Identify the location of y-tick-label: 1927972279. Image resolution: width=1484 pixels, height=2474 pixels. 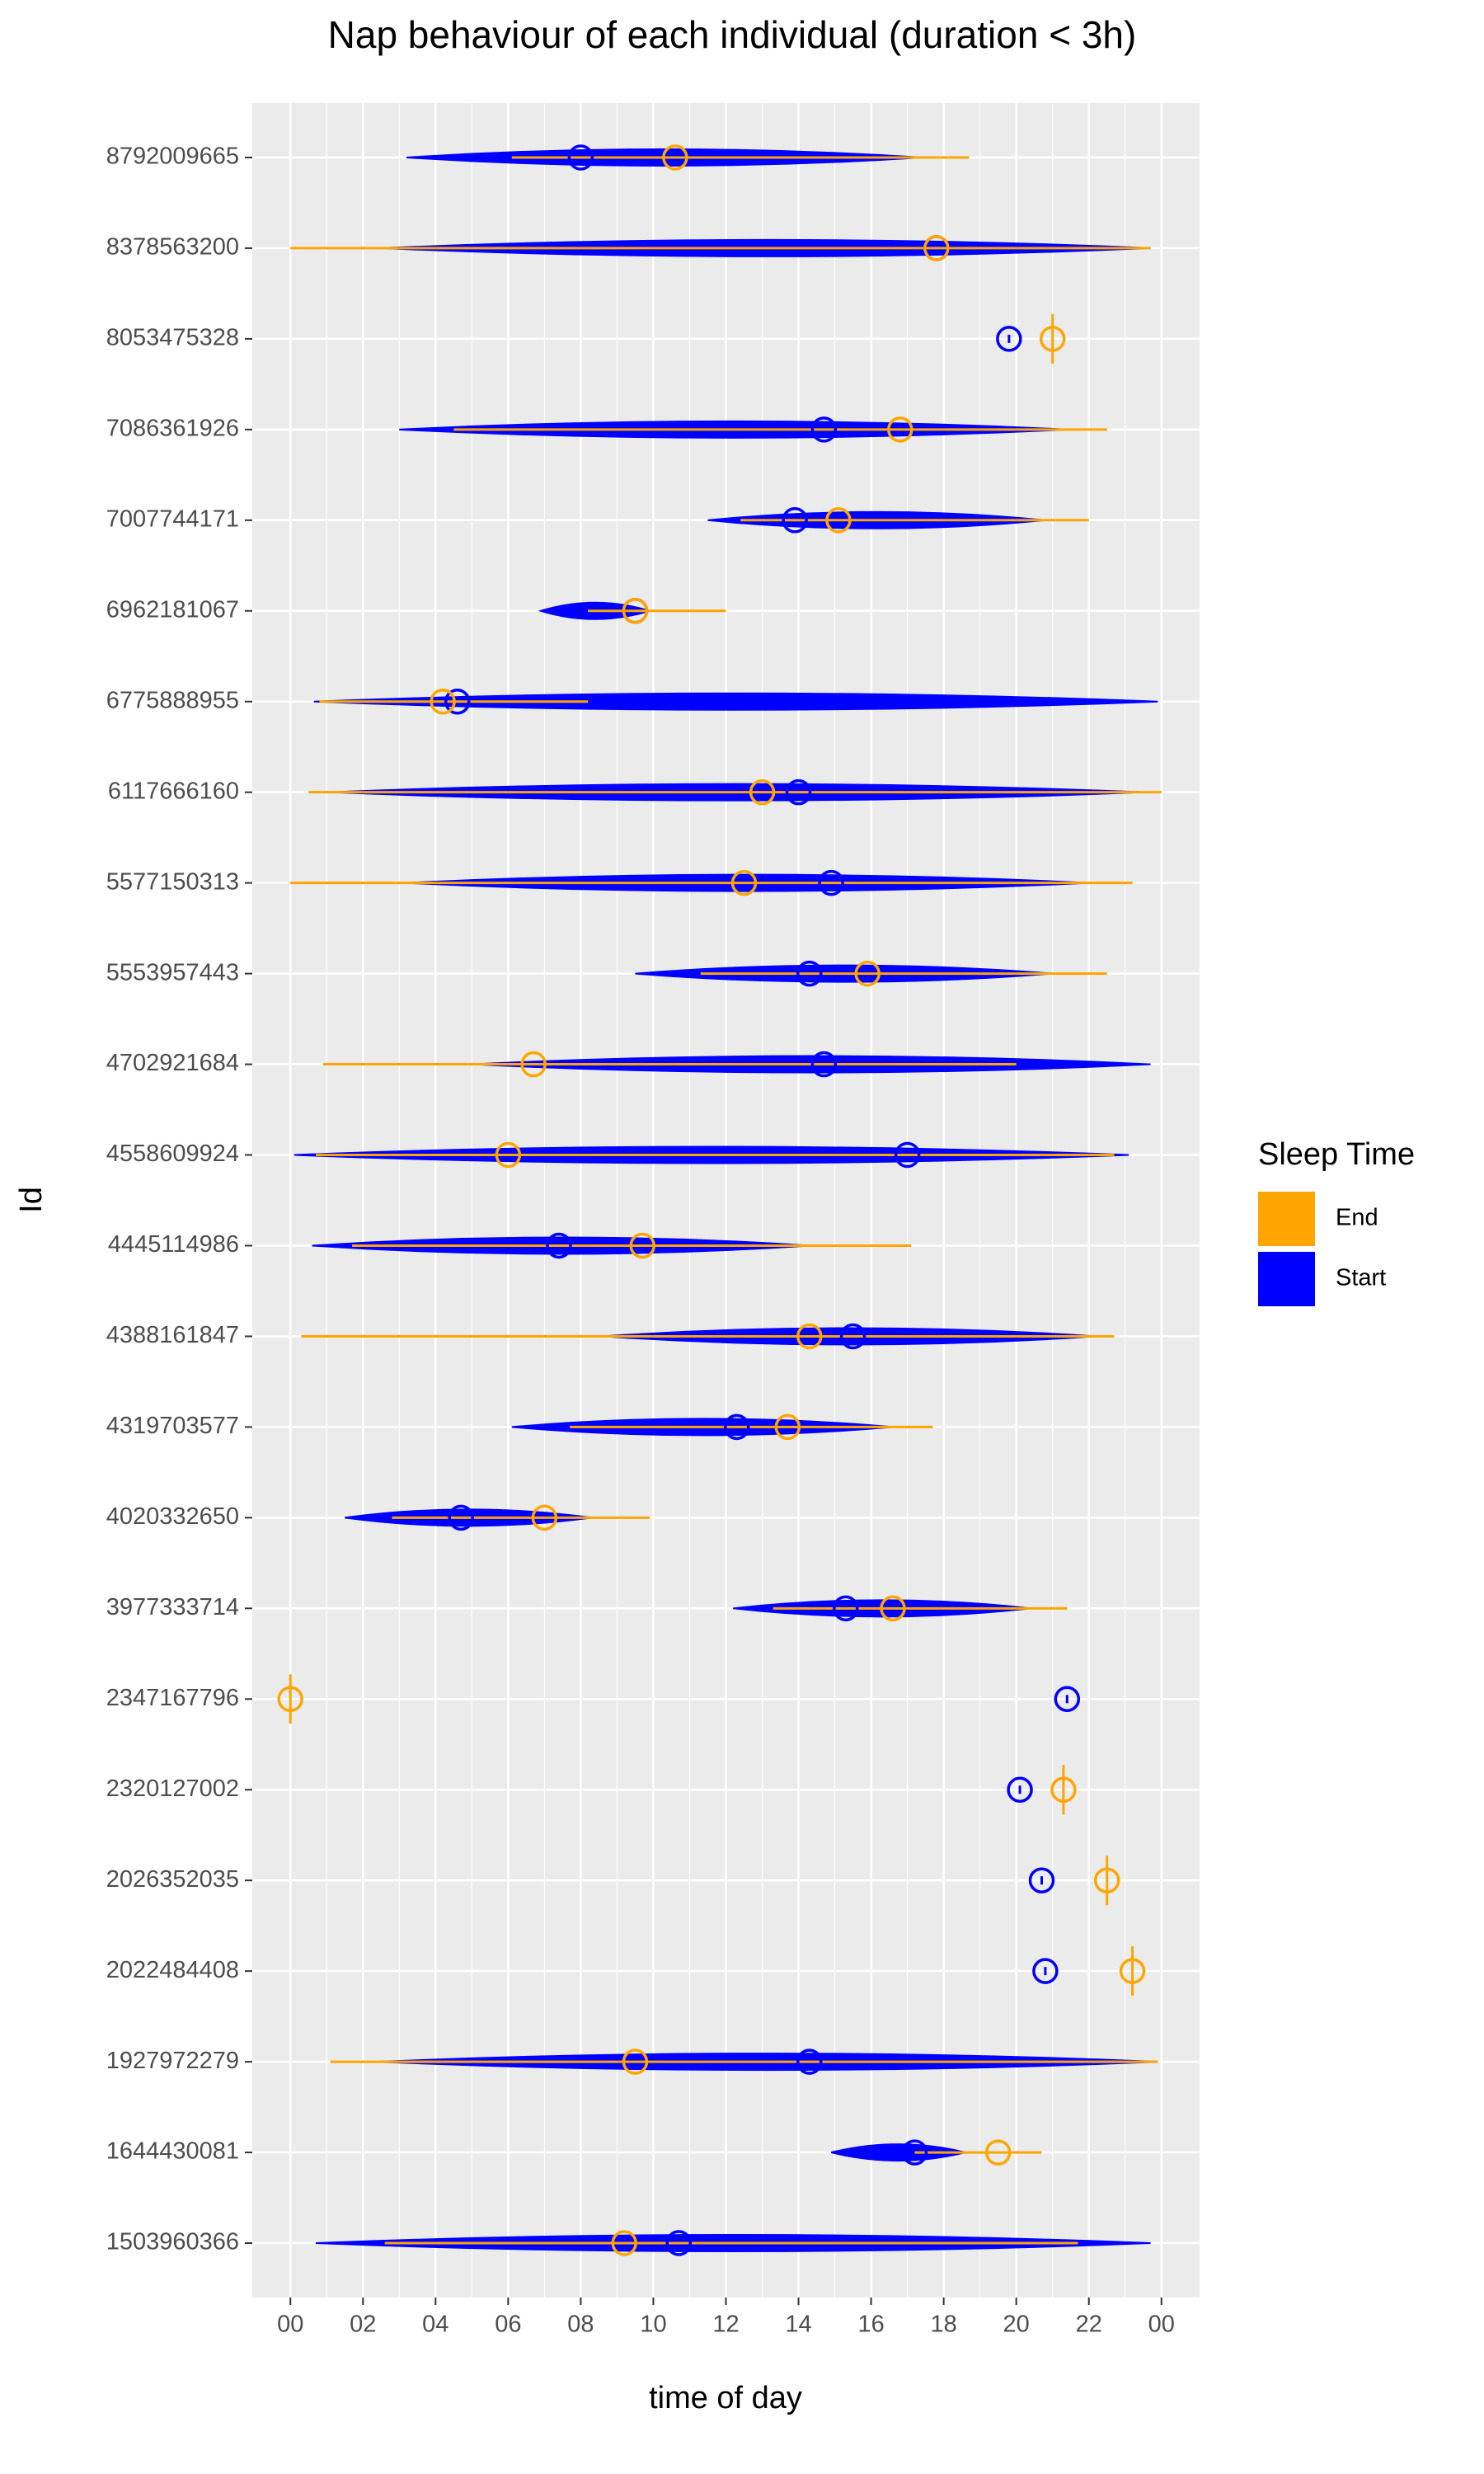
(172, 2061).